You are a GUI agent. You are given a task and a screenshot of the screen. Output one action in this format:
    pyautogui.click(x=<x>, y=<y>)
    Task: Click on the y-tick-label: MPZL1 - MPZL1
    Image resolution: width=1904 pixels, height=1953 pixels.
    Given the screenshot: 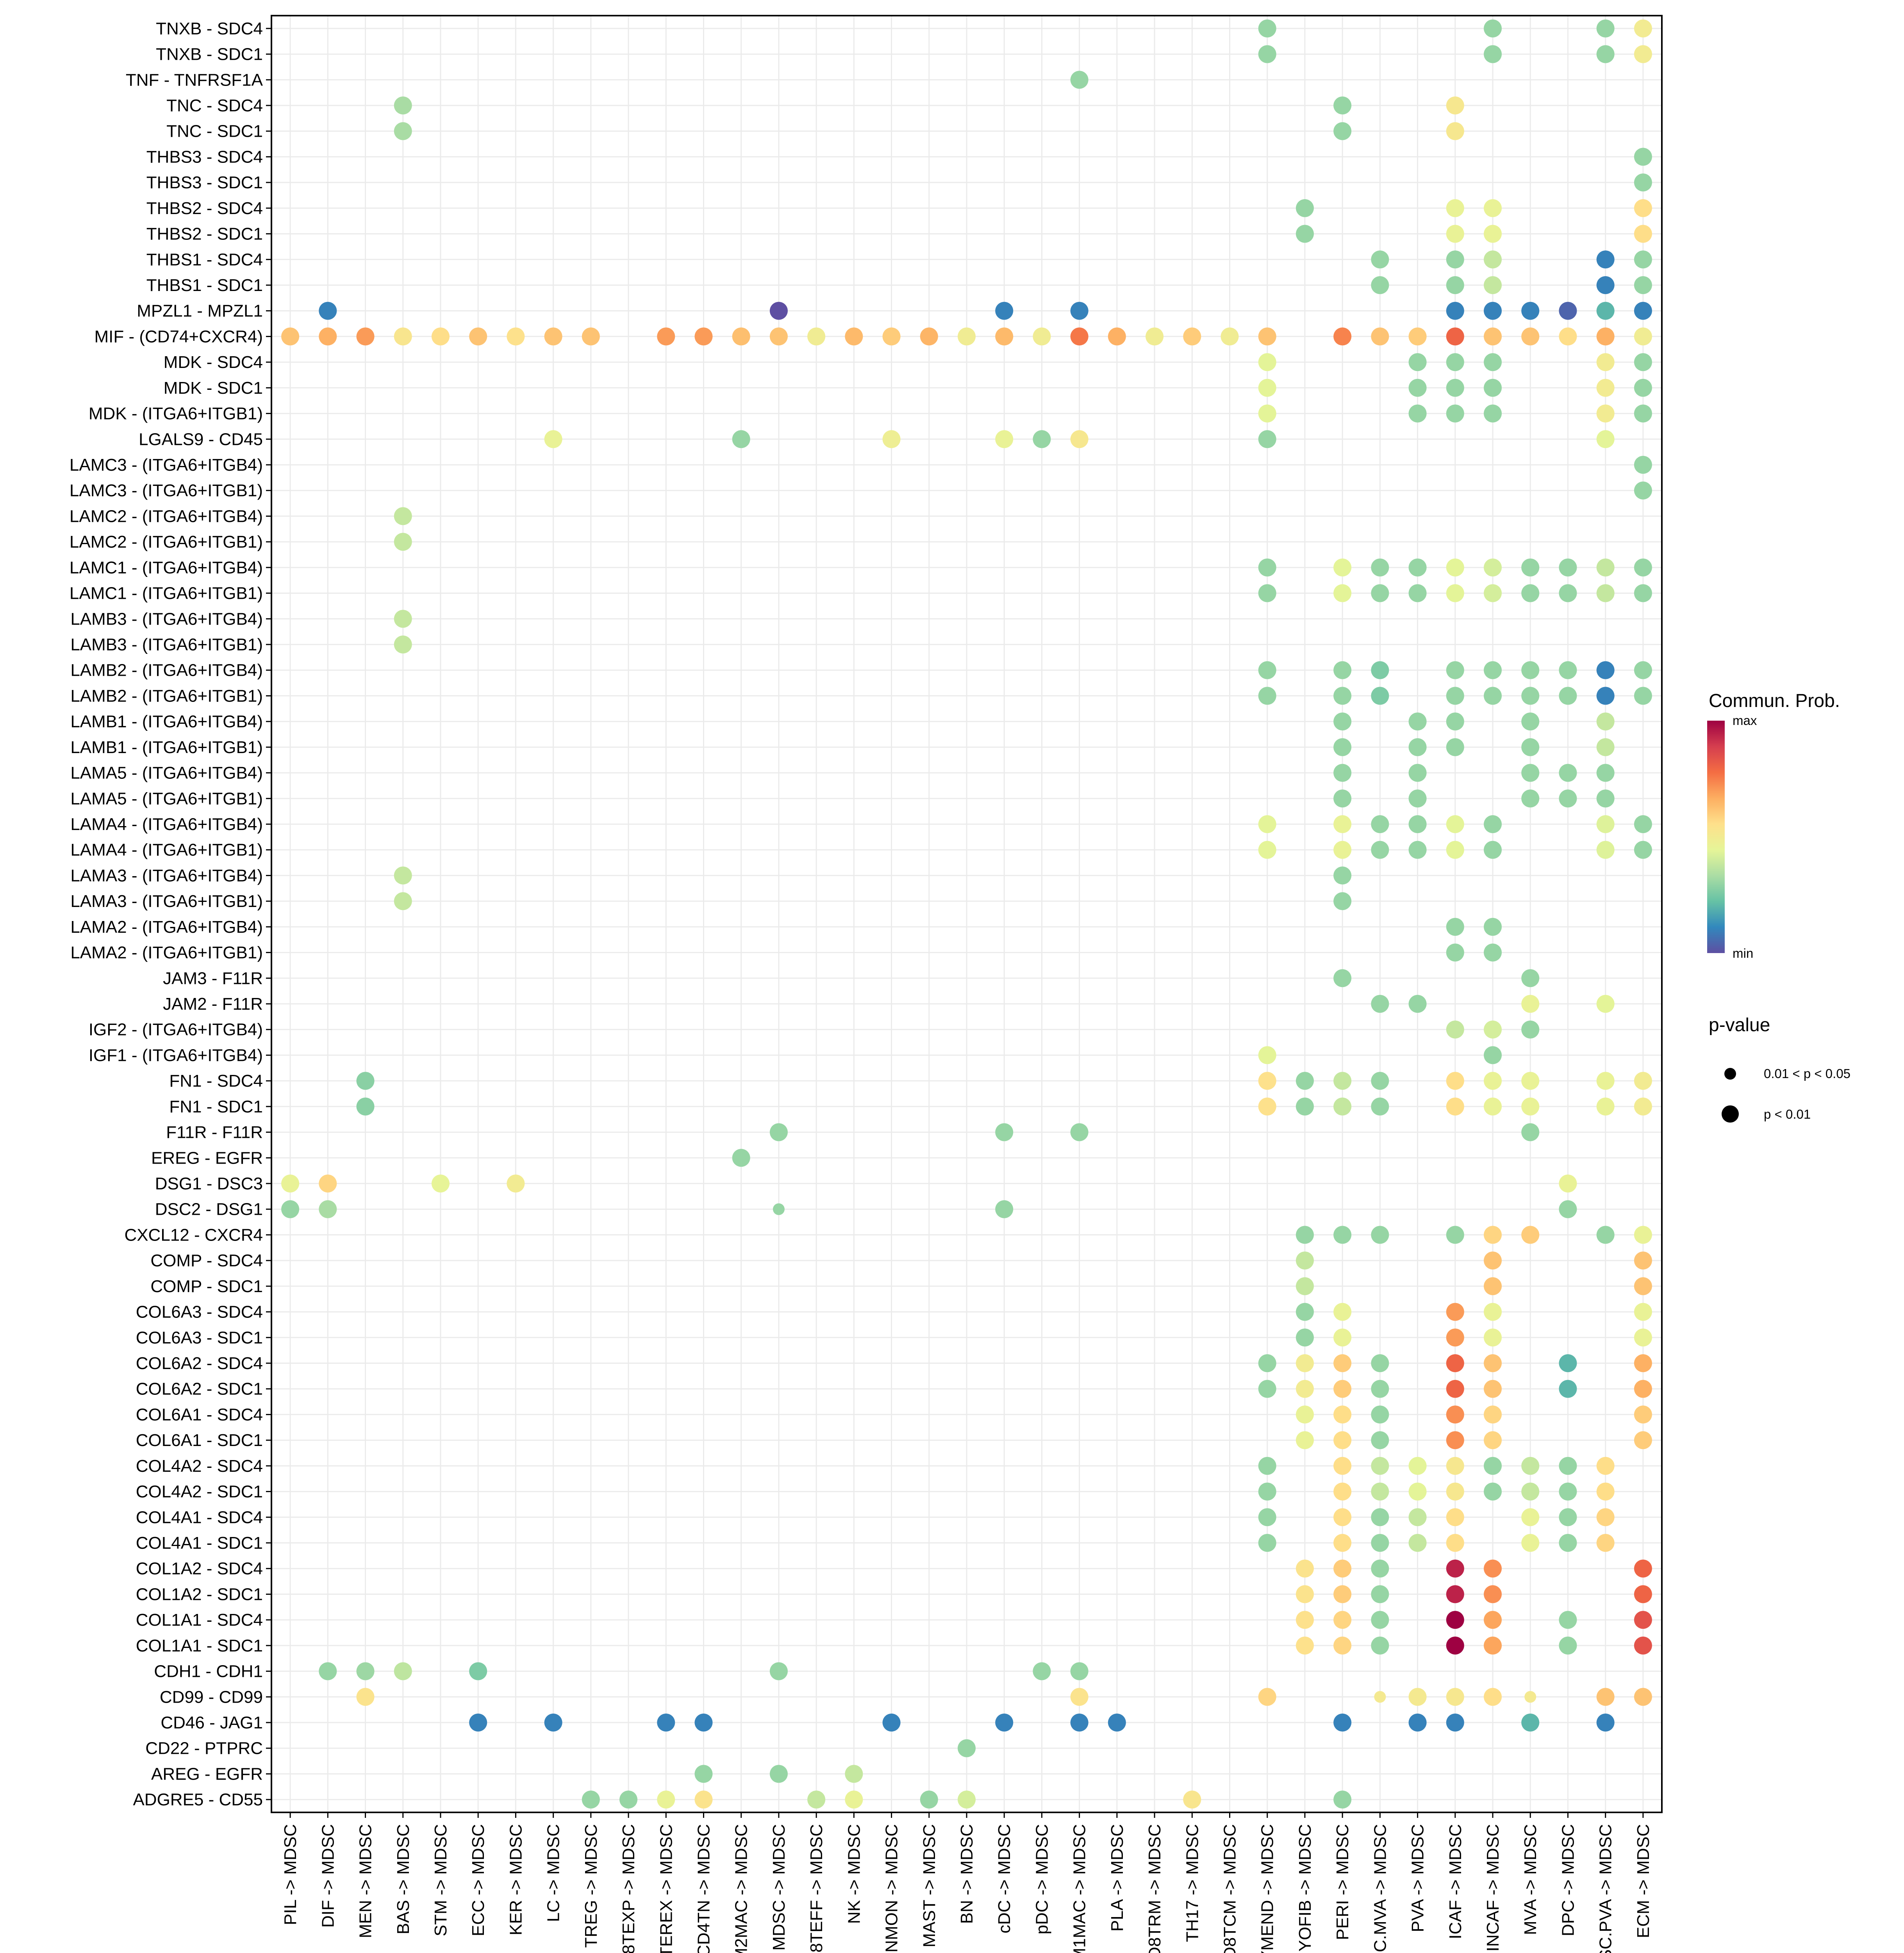 What is the action you would take?
    pyautogui.click(x=200, y=311)
    